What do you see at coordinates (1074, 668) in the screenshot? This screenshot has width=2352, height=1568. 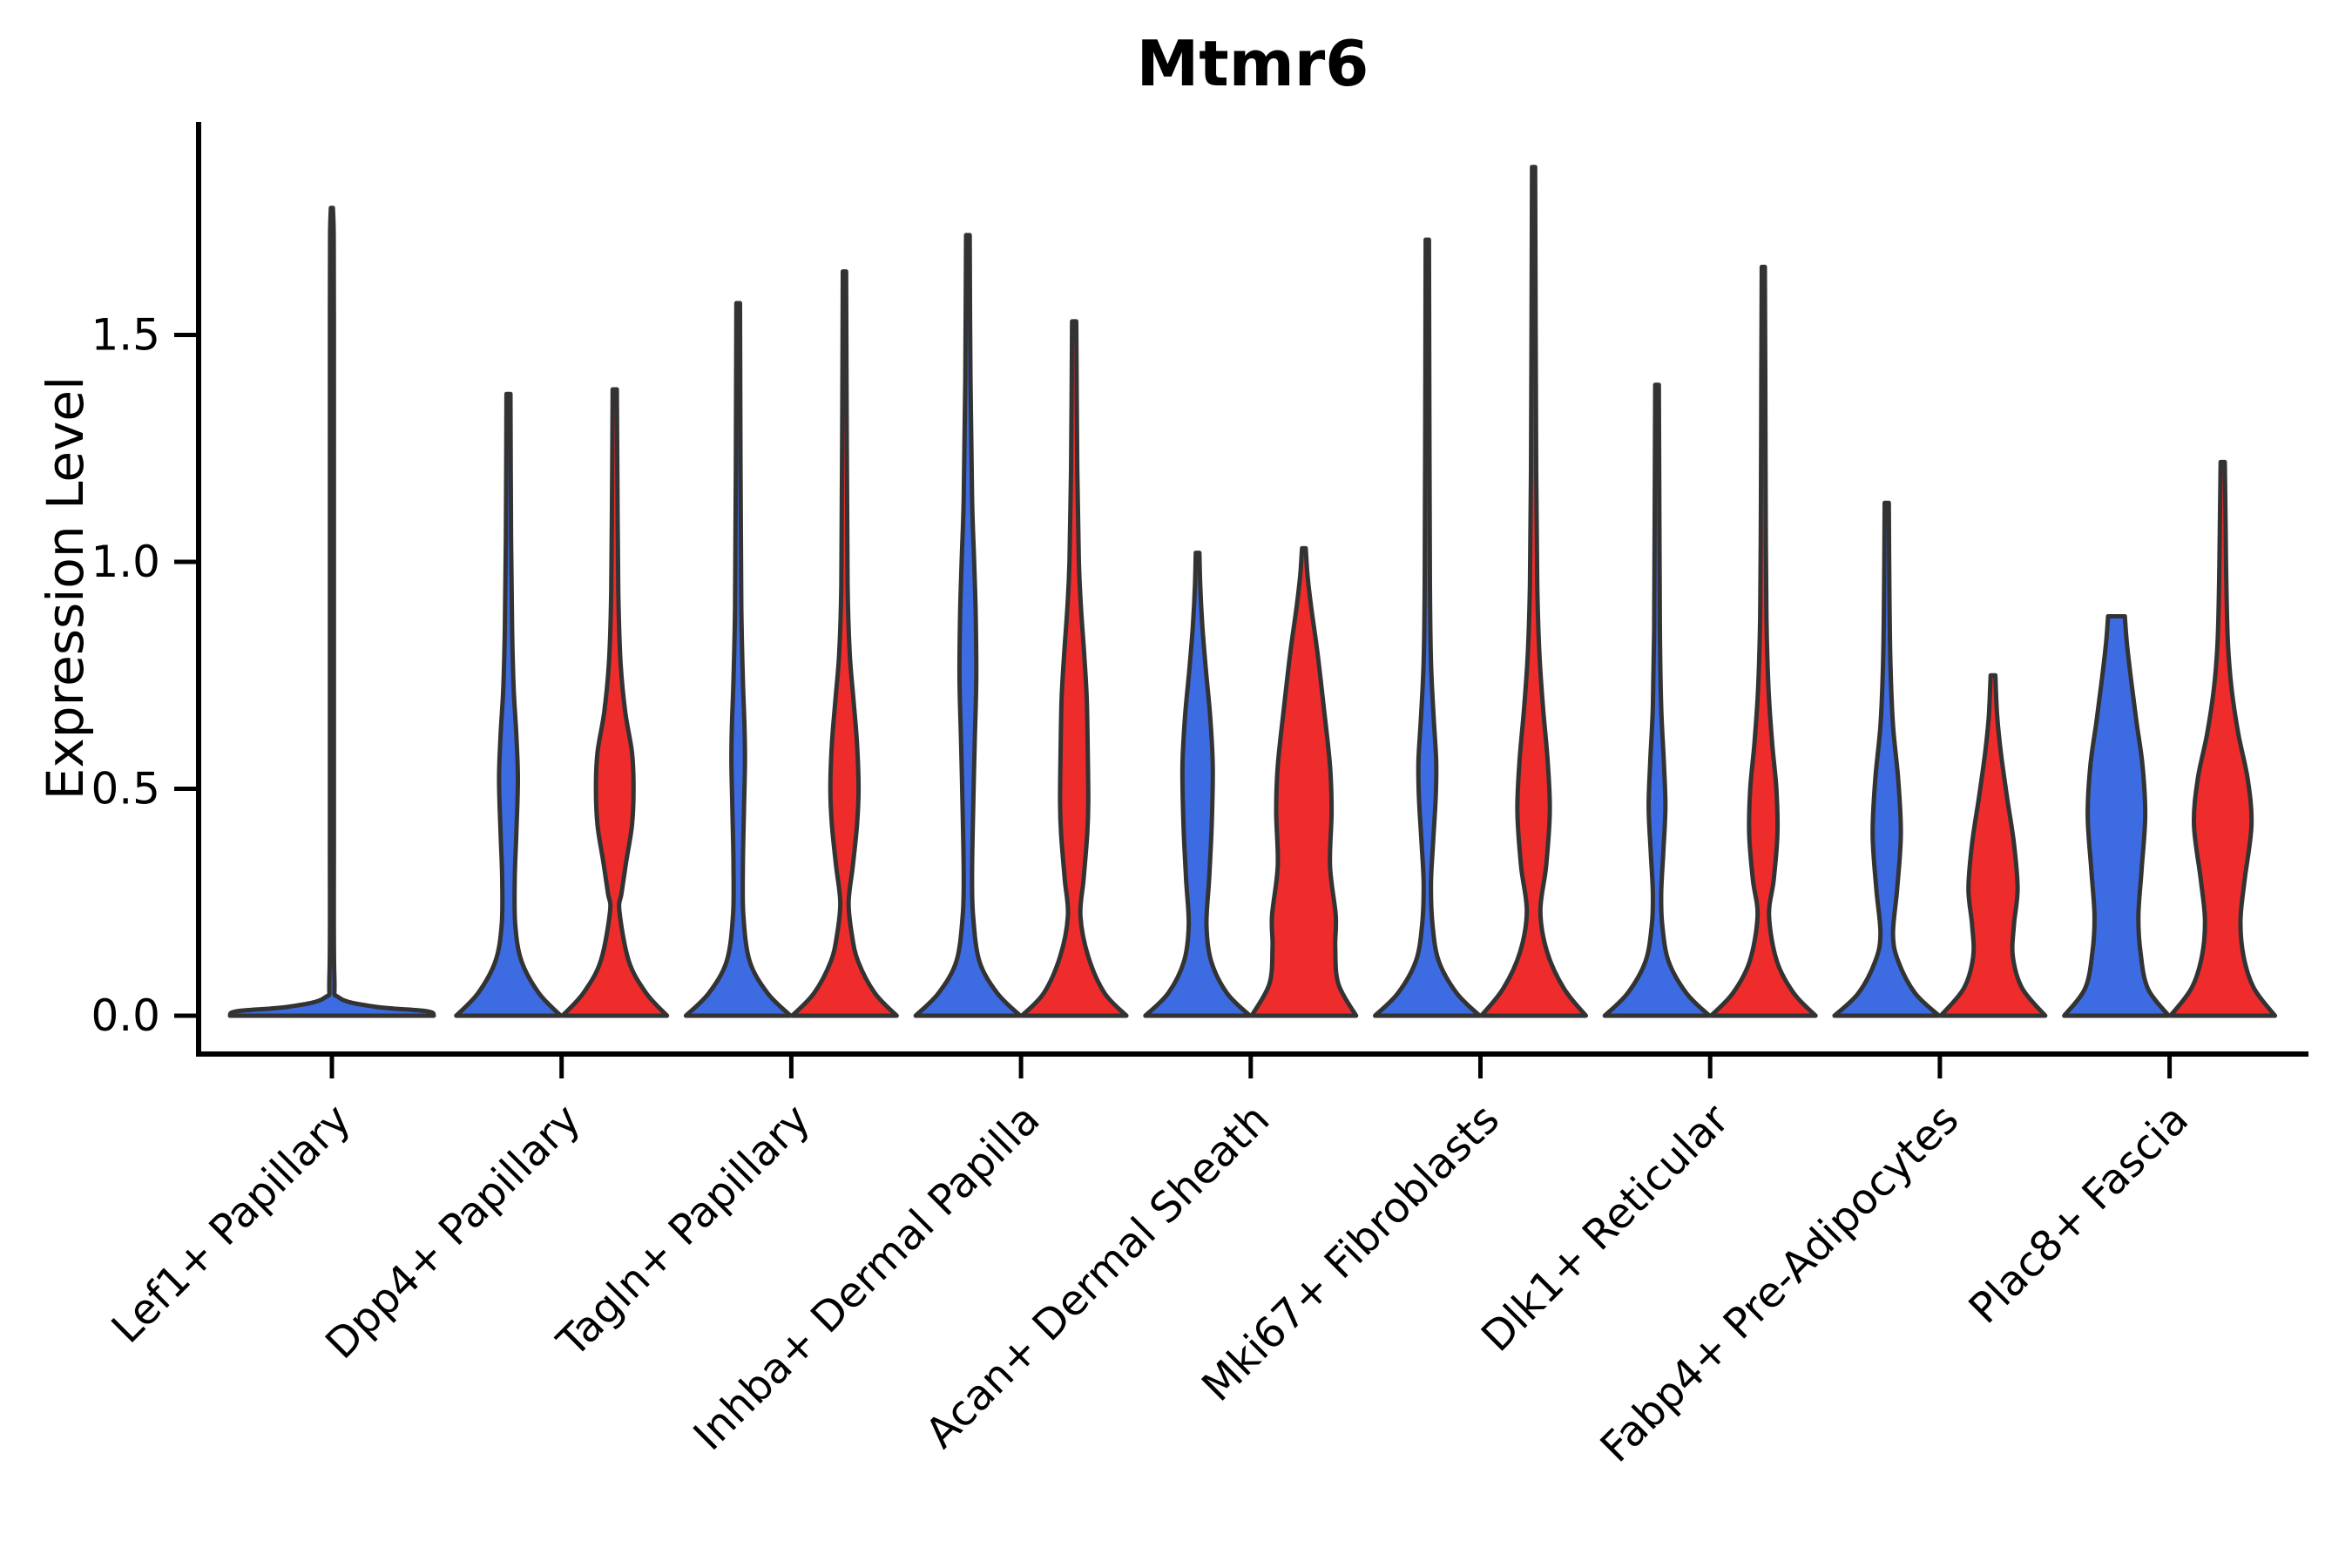 I see `violin-inhba-dermal-papilla-condition-red` at bounding box center [1074, 668].